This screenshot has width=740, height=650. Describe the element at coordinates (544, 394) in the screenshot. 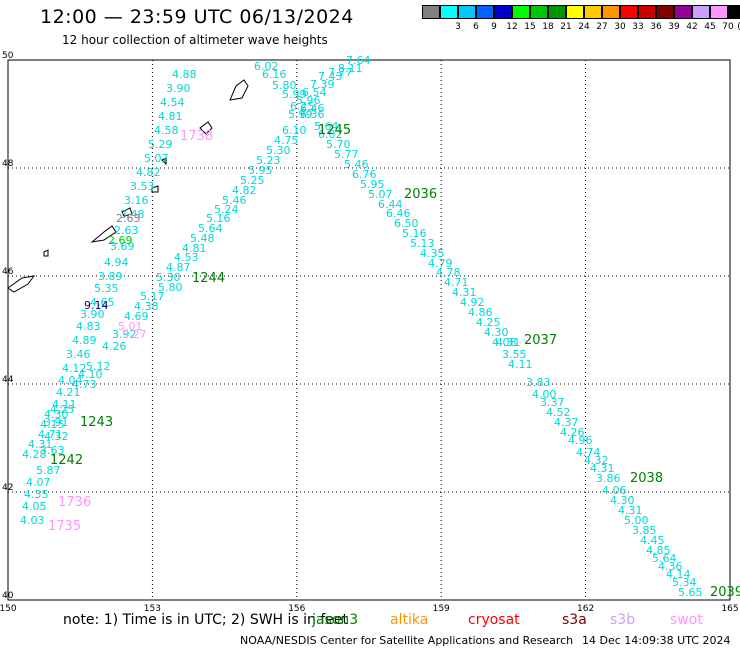

I see `swh-value: 4.00` at that location.